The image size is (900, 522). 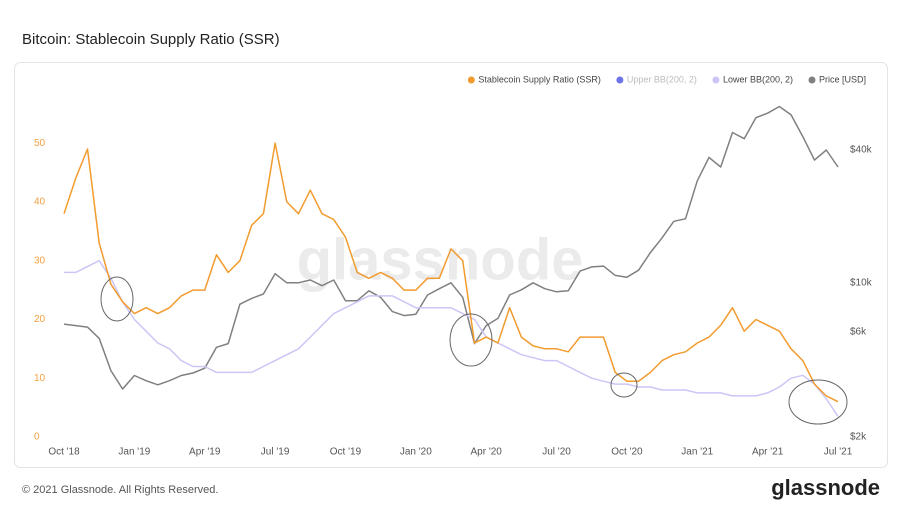 I want to click on y-tick-label: 20, so click(x=40, y=319).